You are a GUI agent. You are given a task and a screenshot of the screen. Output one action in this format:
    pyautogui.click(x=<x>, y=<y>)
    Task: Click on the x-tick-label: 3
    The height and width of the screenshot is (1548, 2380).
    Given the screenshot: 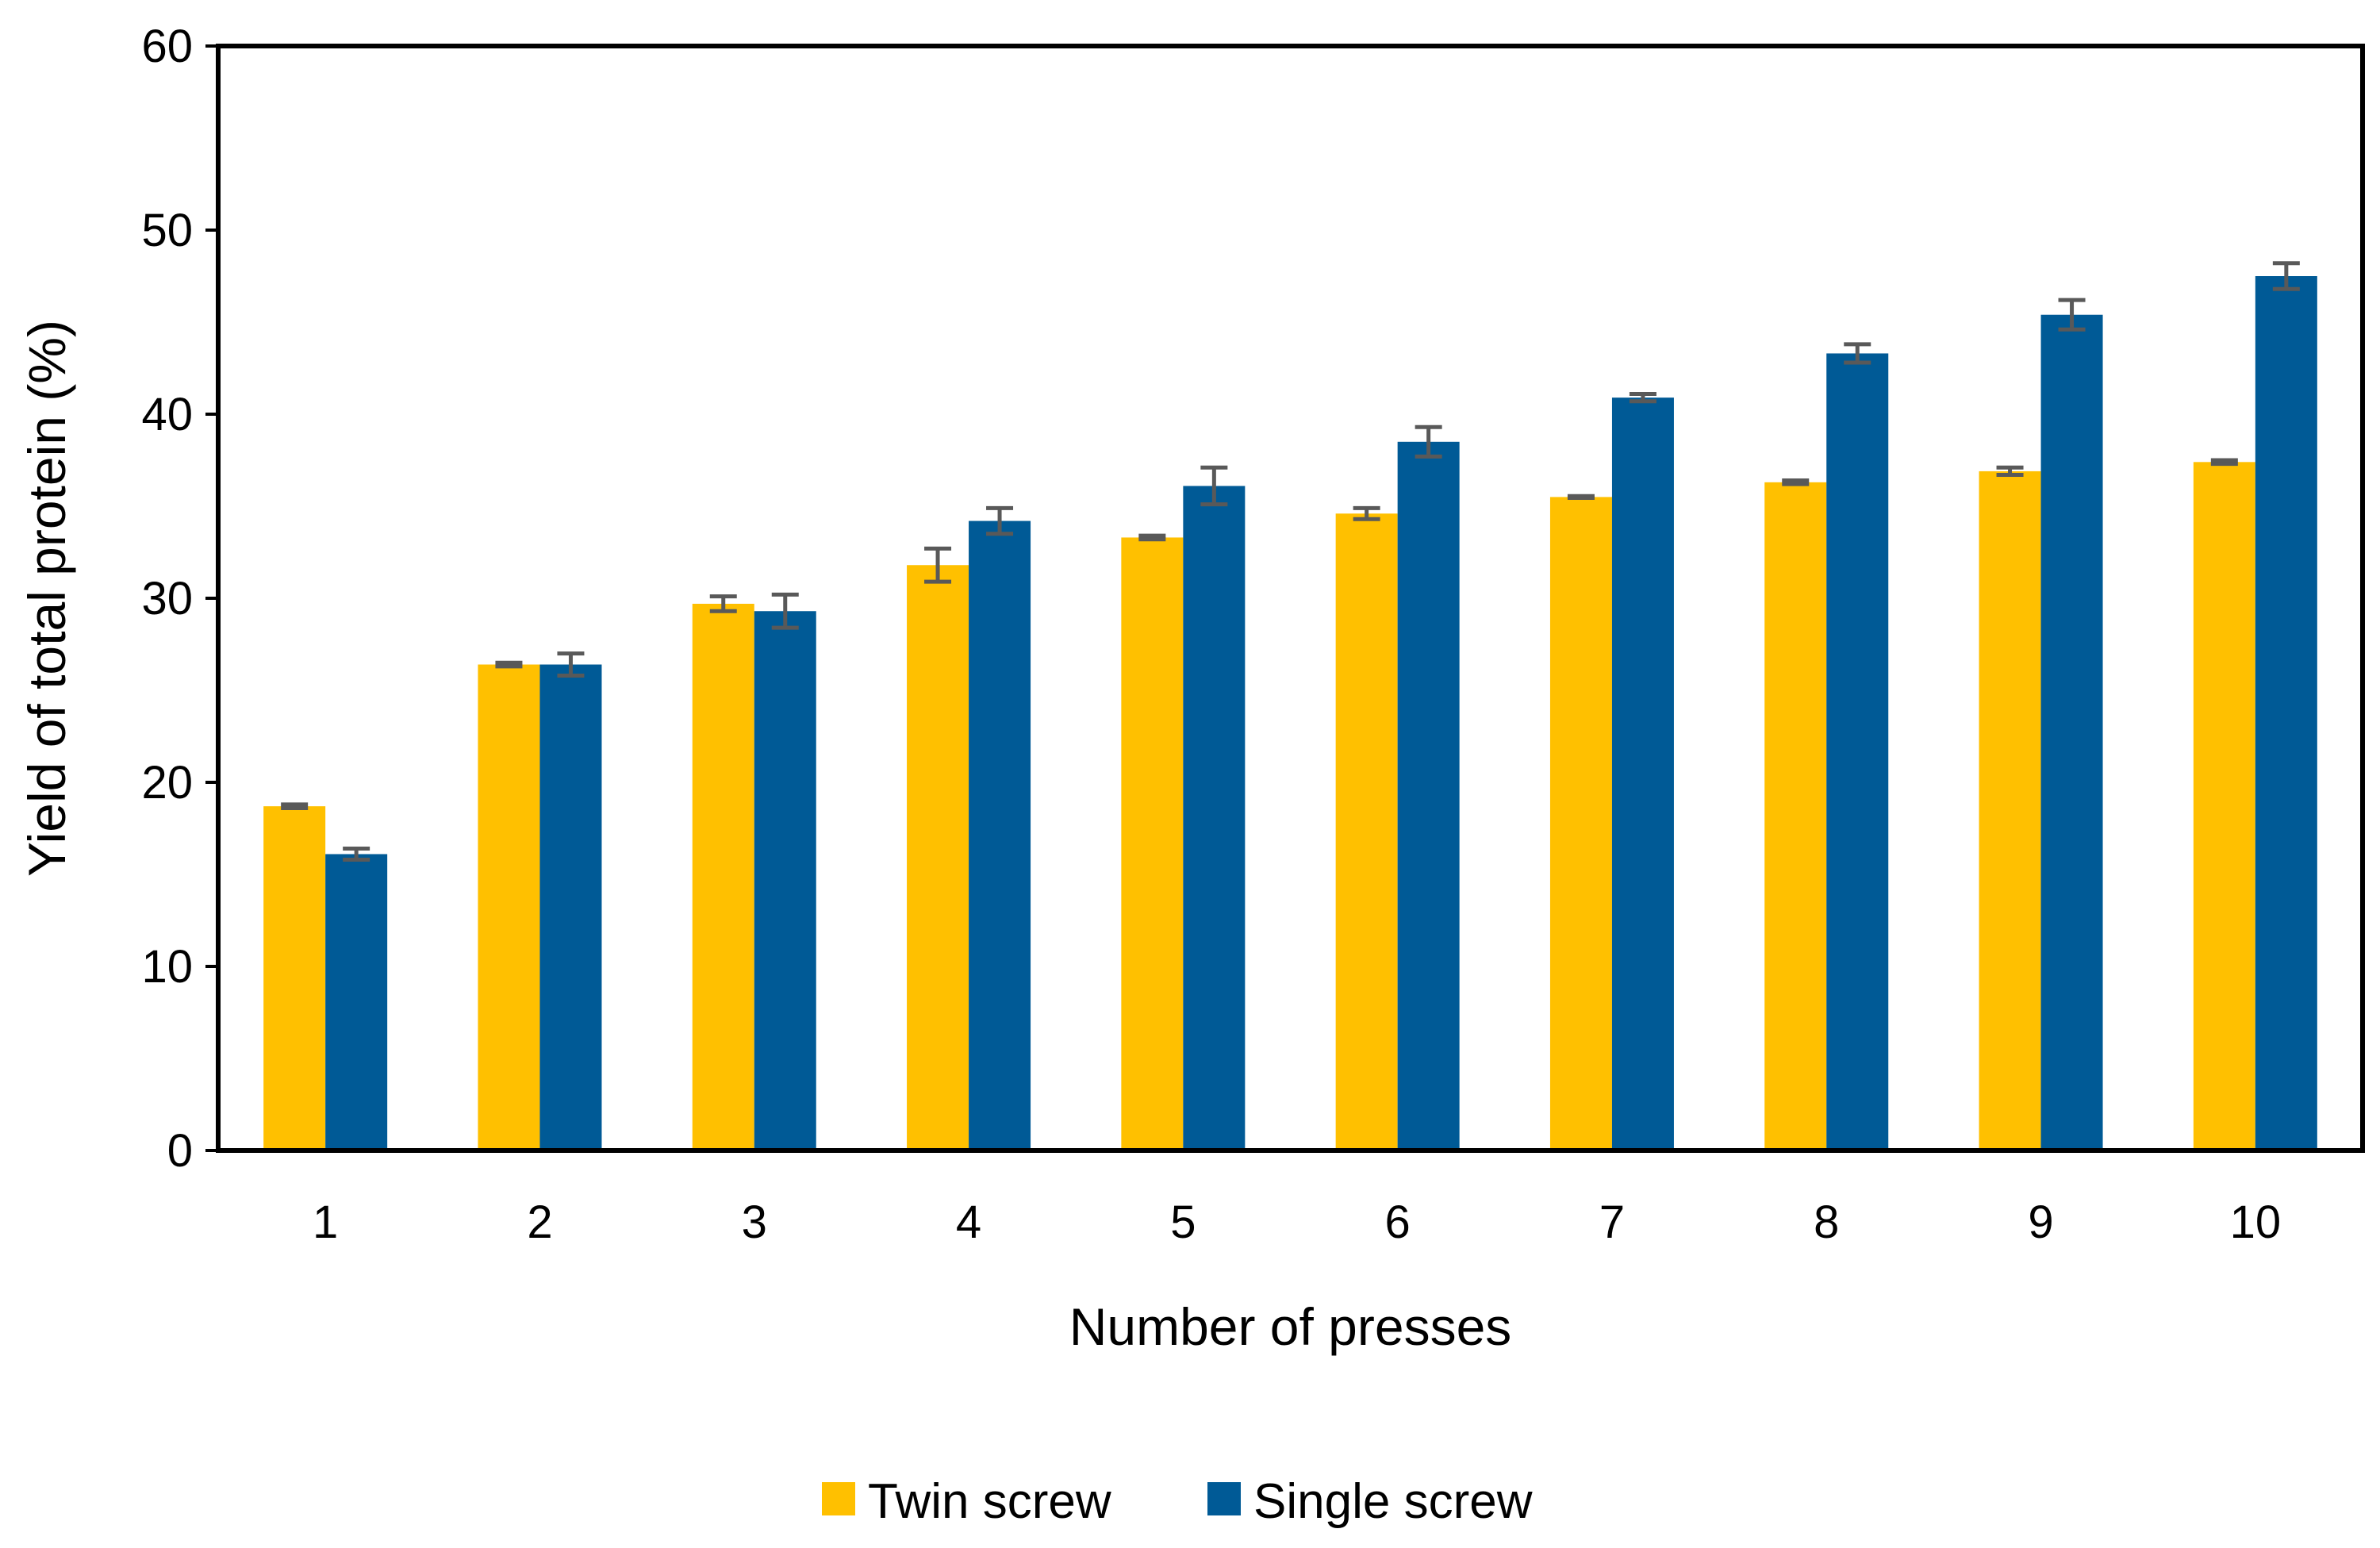 What is the action you would take?
    pyautogui.click(x=754, y=1222)
    